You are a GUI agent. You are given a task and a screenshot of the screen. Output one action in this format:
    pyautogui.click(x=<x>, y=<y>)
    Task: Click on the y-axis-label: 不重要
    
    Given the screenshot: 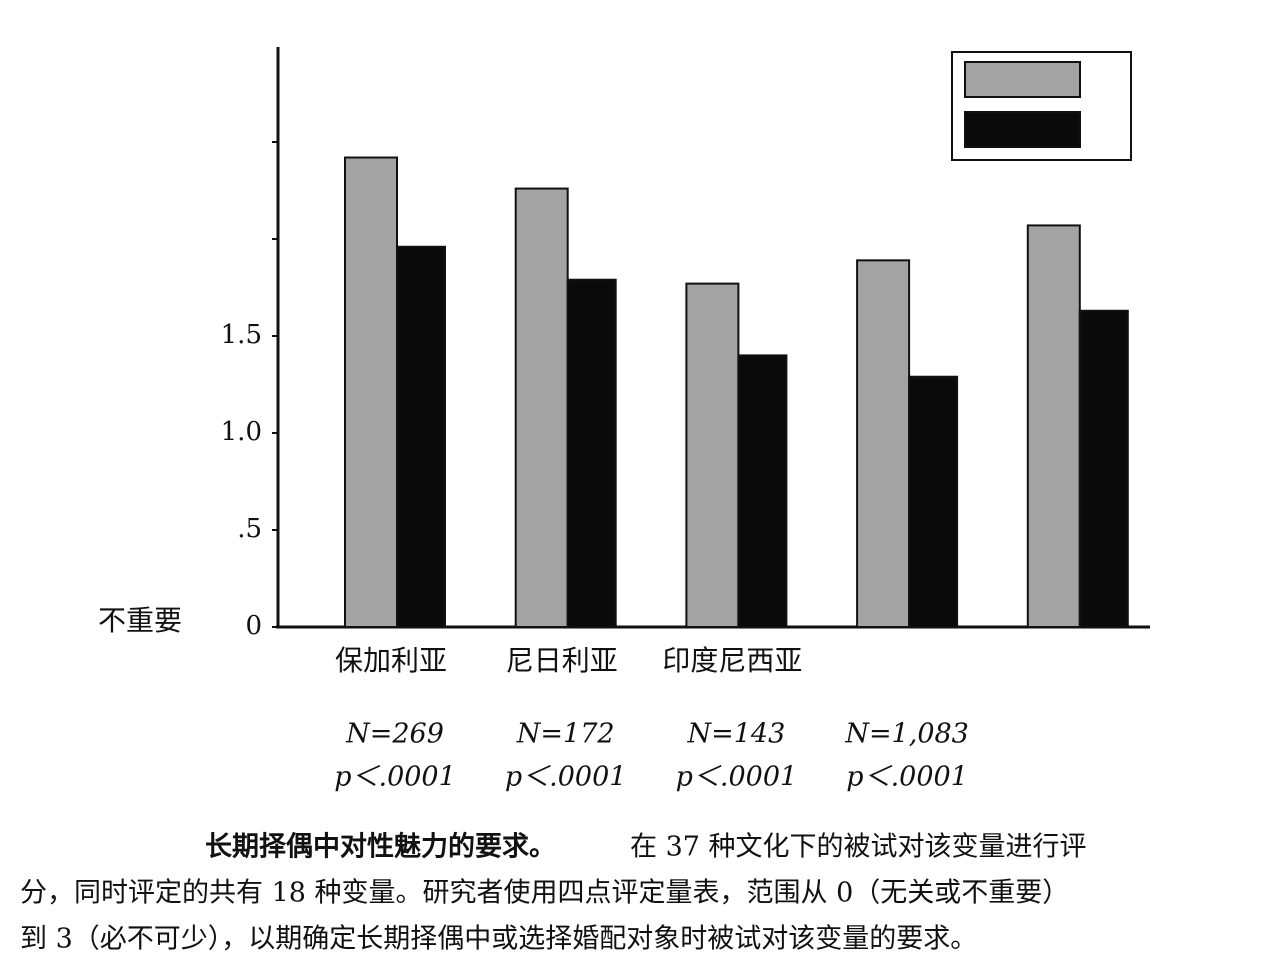 What is the action you would take?
    pyautogui.click(x=140, y=620)
    